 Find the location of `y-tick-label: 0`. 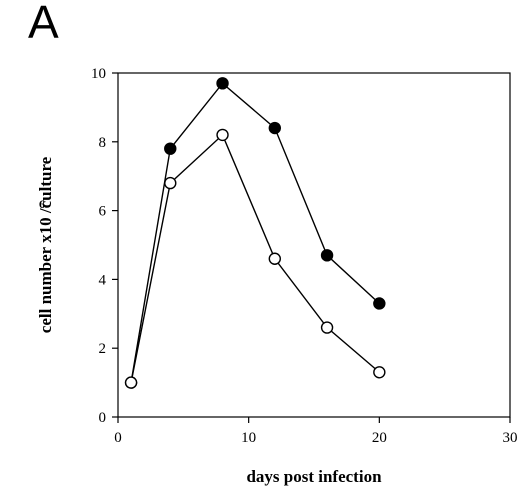

y-tick-label: 0 is located at coordinates (103, 418).